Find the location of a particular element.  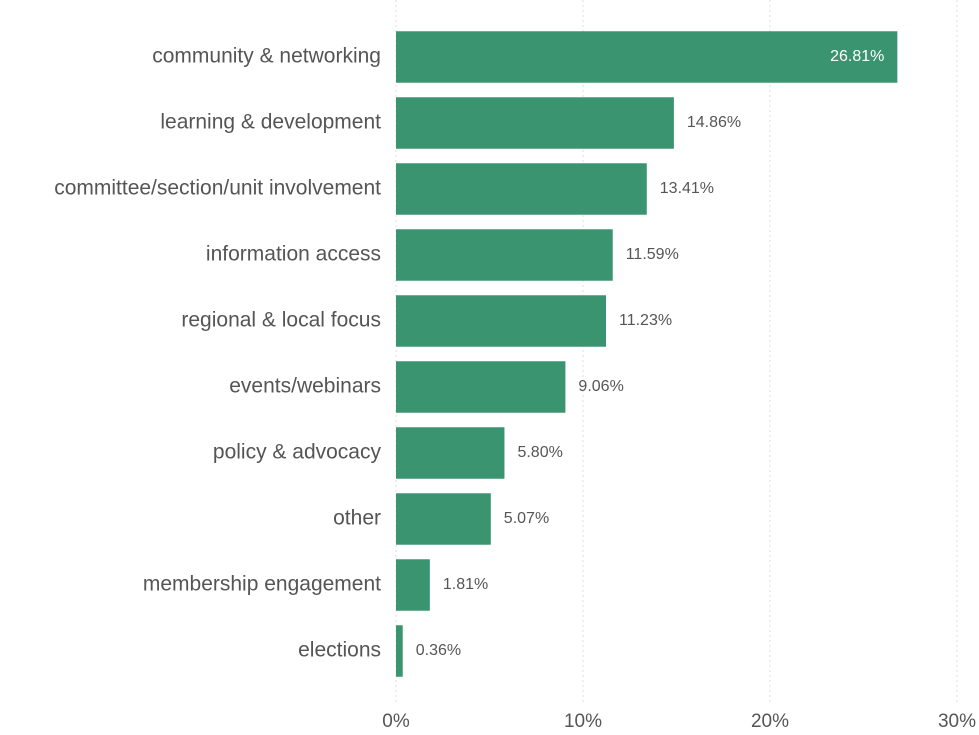

category-label: information access is located at coordinates (293, 254).